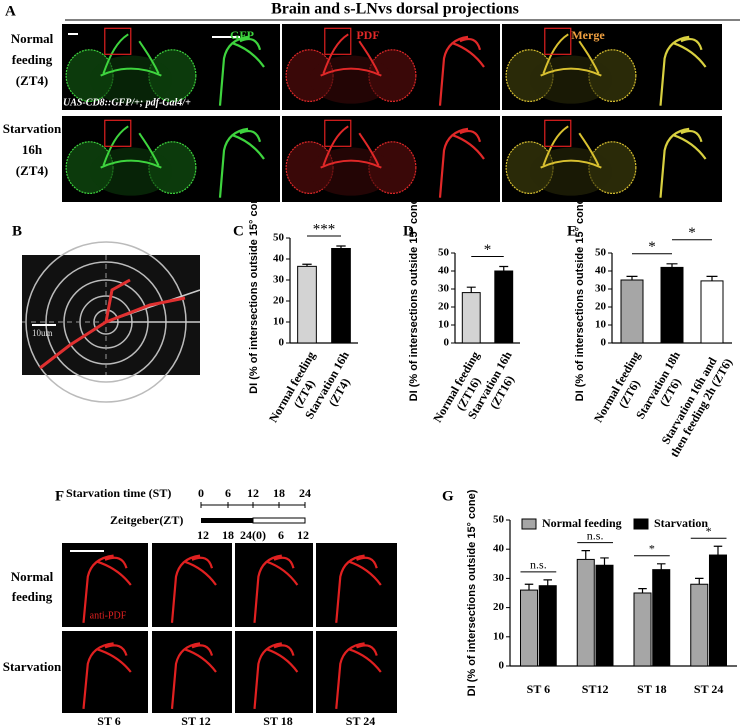 The image size is (745, 728). What do you see at coordinates (277, 721) in the screenshot?
I see `column-label: ST 18` at bounding box center [277, 721].